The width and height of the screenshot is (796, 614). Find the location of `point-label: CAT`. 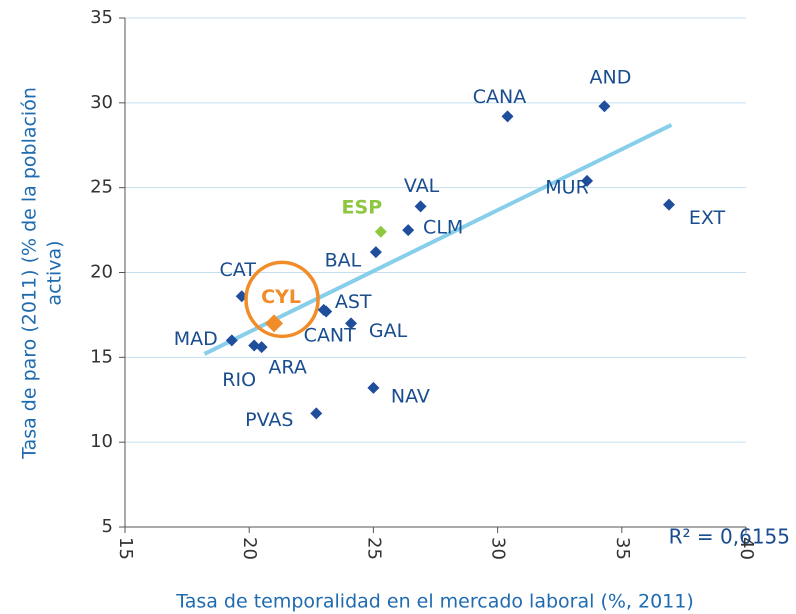

point-label: CAT is located at coordinates (238, 270).